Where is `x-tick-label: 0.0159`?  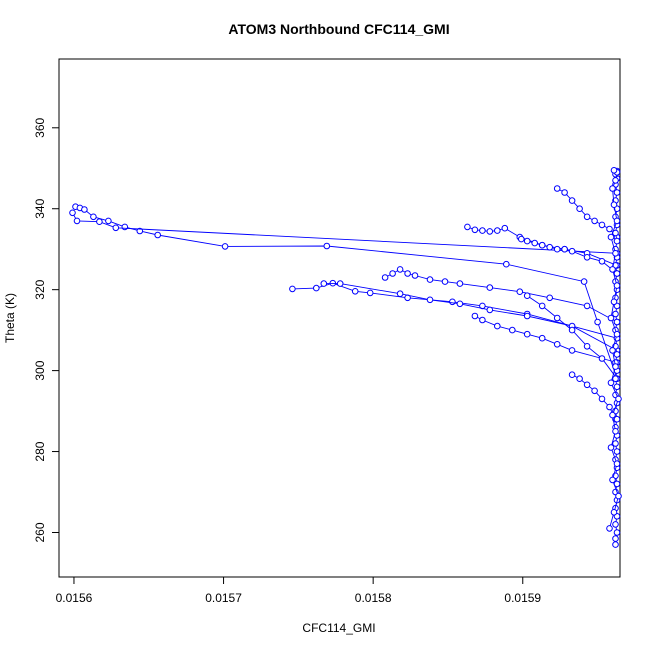 x-tick-label: 0.0159 is located at coordinates (522, 598).